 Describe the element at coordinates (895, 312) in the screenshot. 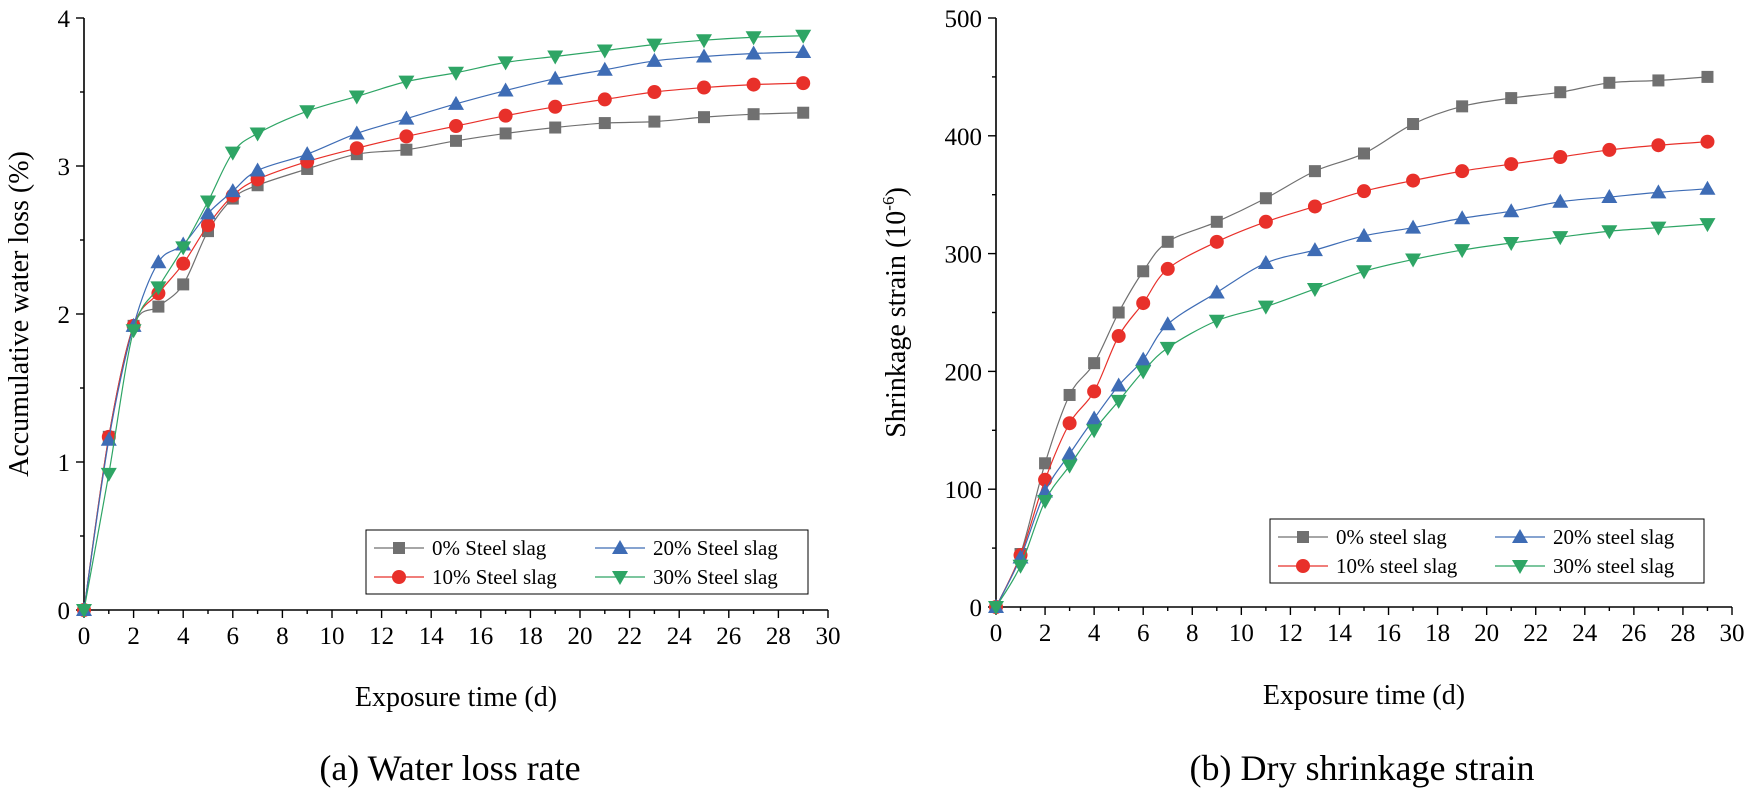

I see `y-axis-title: Shrinkage strain (10-6)` at that location.